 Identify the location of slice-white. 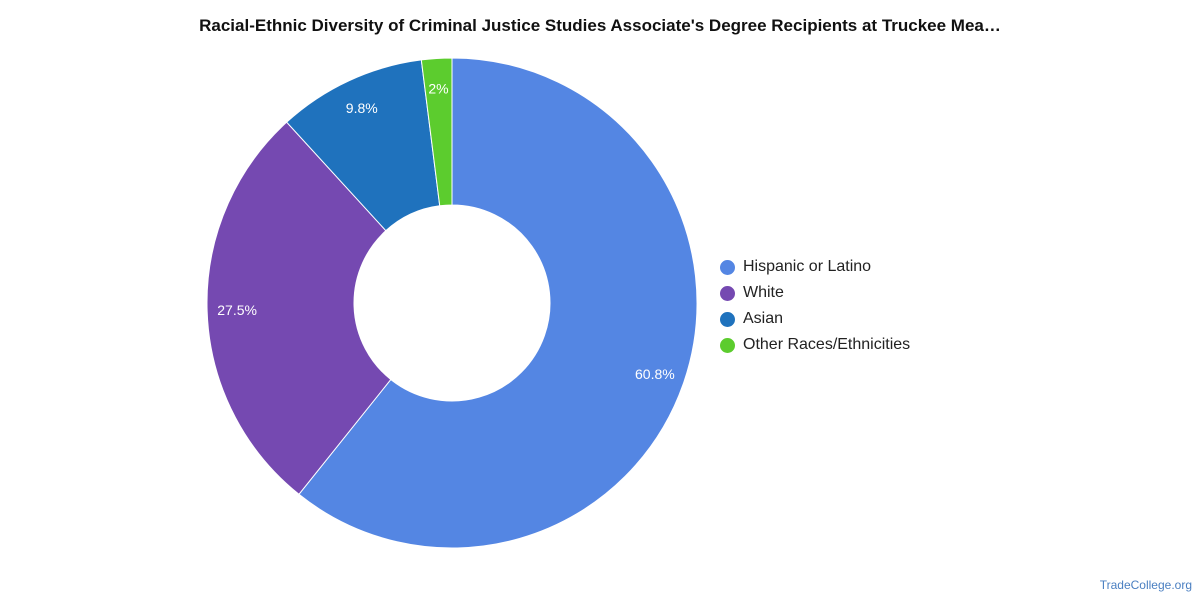
(299, 308).